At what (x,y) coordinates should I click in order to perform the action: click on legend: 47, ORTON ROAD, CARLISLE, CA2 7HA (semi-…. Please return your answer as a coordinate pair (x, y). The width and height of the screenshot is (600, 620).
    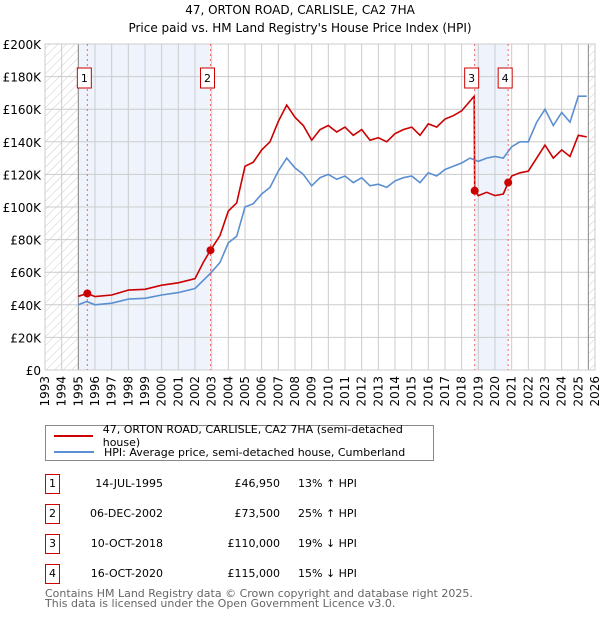
    Looking at the image, I should click on (239, 442).